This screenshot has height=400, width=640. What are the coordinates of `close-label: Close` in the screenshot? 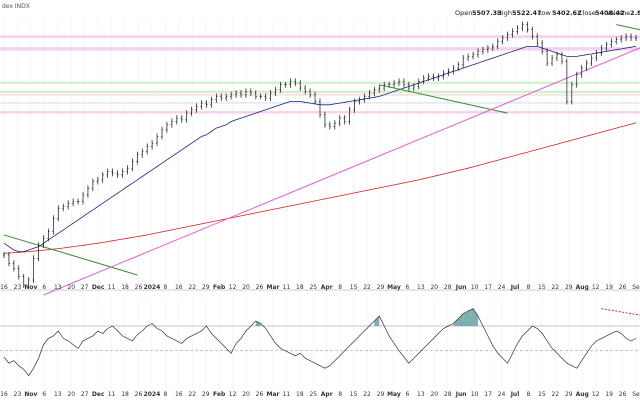 It's located at (587, 13).